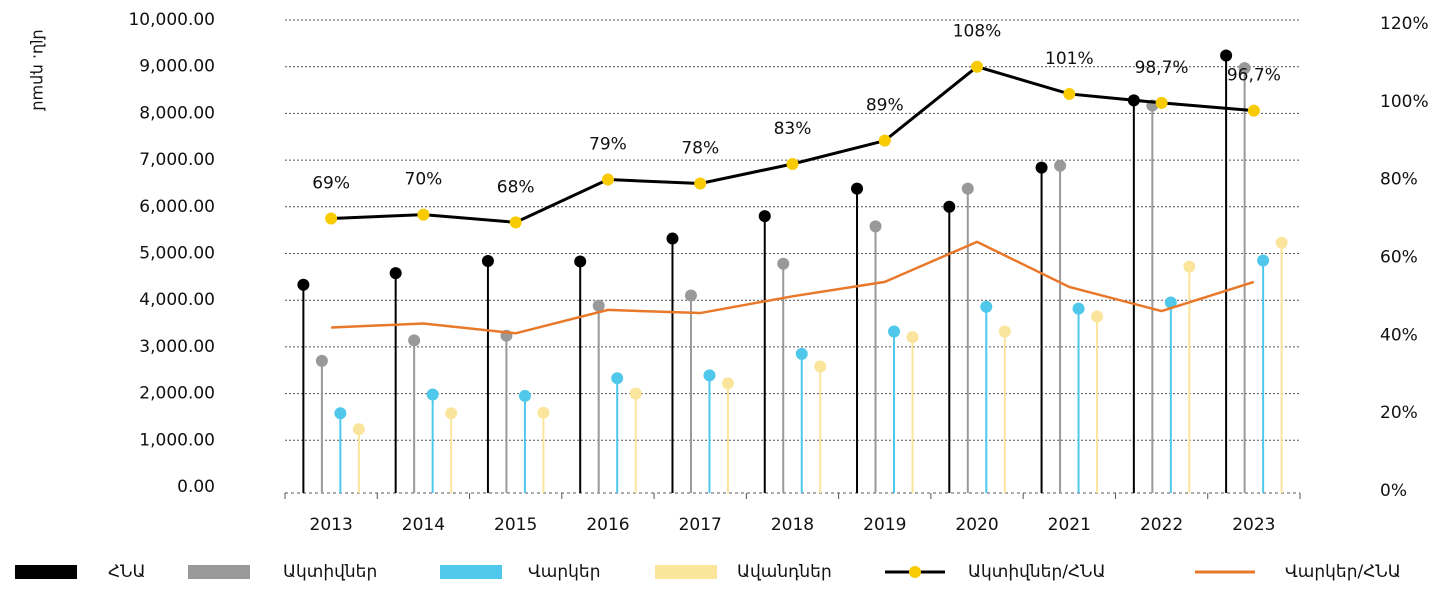 The image size is (1449, 589). Describe the element at coordinates (1037, 572) in the screenshot. I see `legend-label: Ակտիվներ/ՀՆԱ` at that location.